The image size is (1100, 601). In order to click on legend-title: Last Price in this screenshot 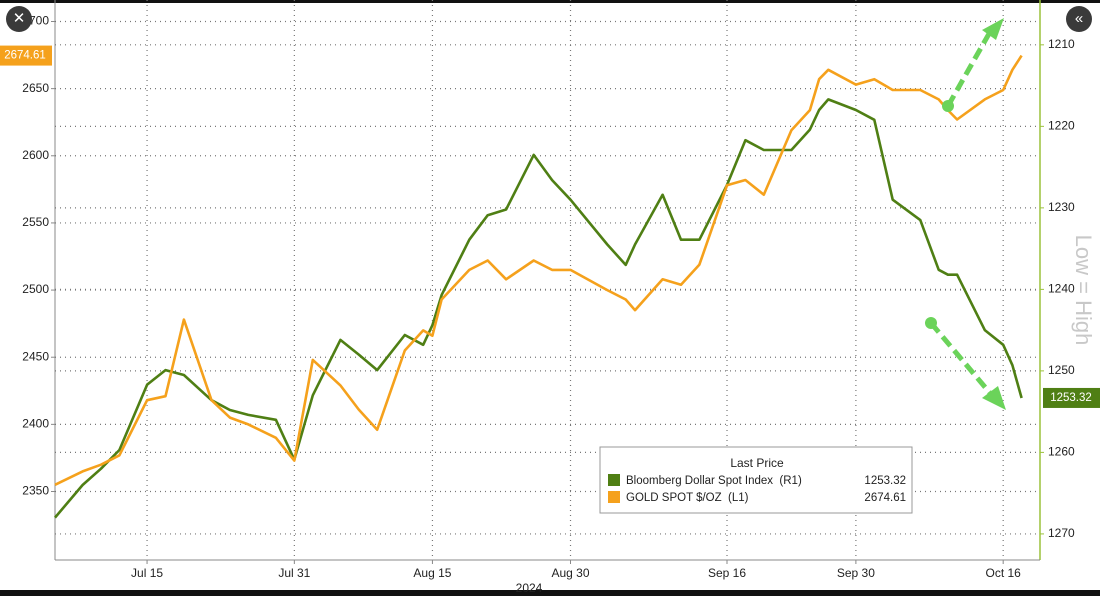, I will do `click(757, 463)`.